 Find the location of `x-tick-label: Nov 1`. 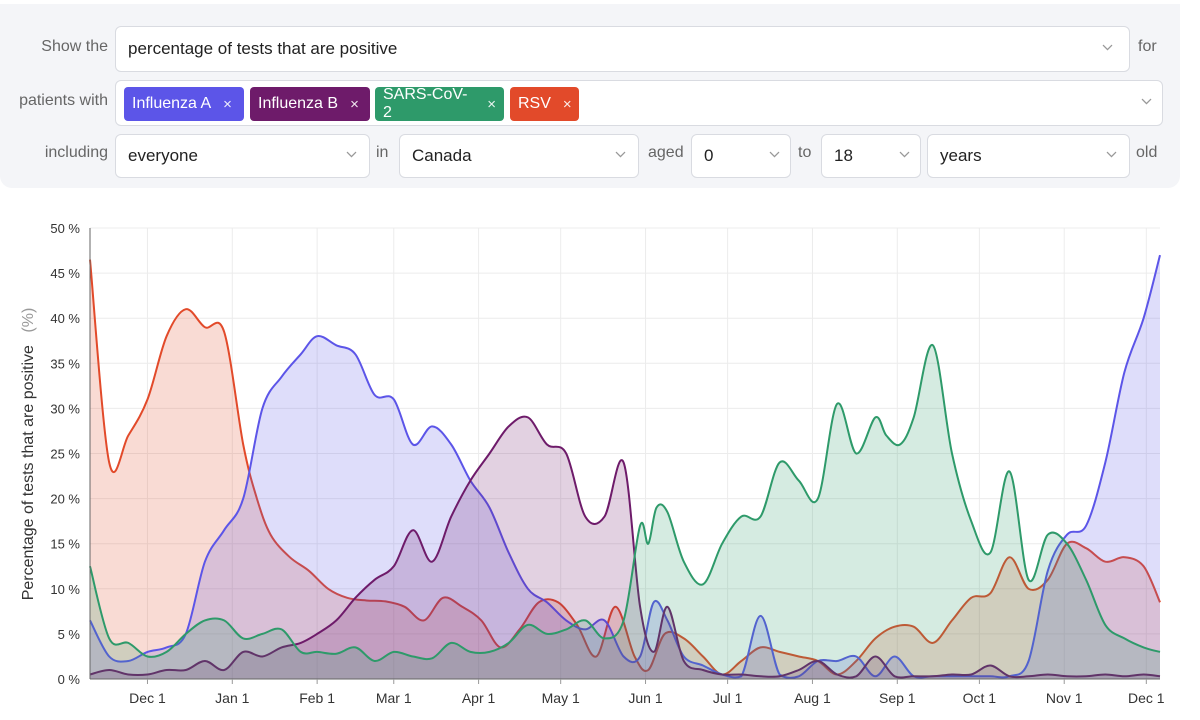

x-tick-label: Nov 1 is located at coordinates (1064, 698).